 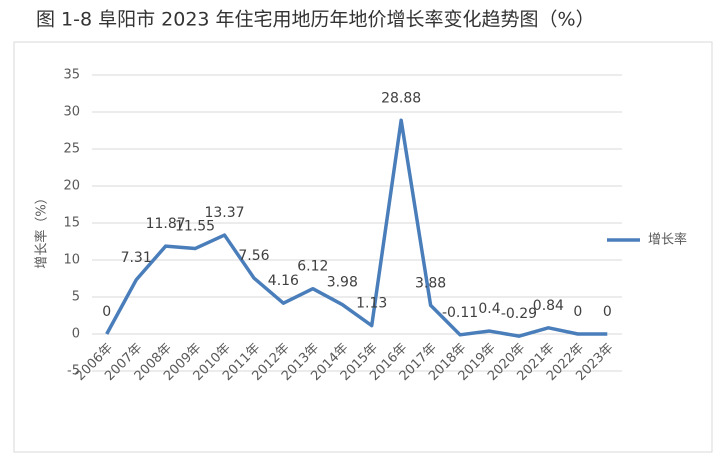 I want to click on data-label: 0.84, so click(x=548, y=306).